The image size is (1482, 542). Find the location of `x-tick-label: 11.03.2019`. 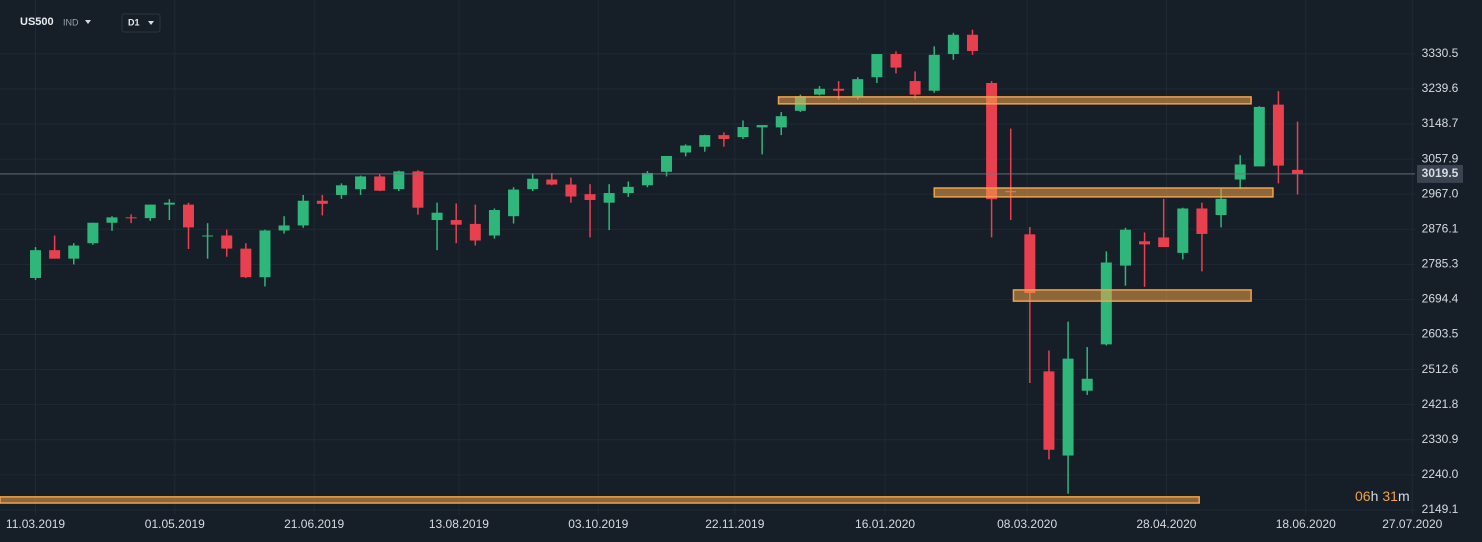

x-tick-label: 11.03.2019 is located at coordinates (35, 524).